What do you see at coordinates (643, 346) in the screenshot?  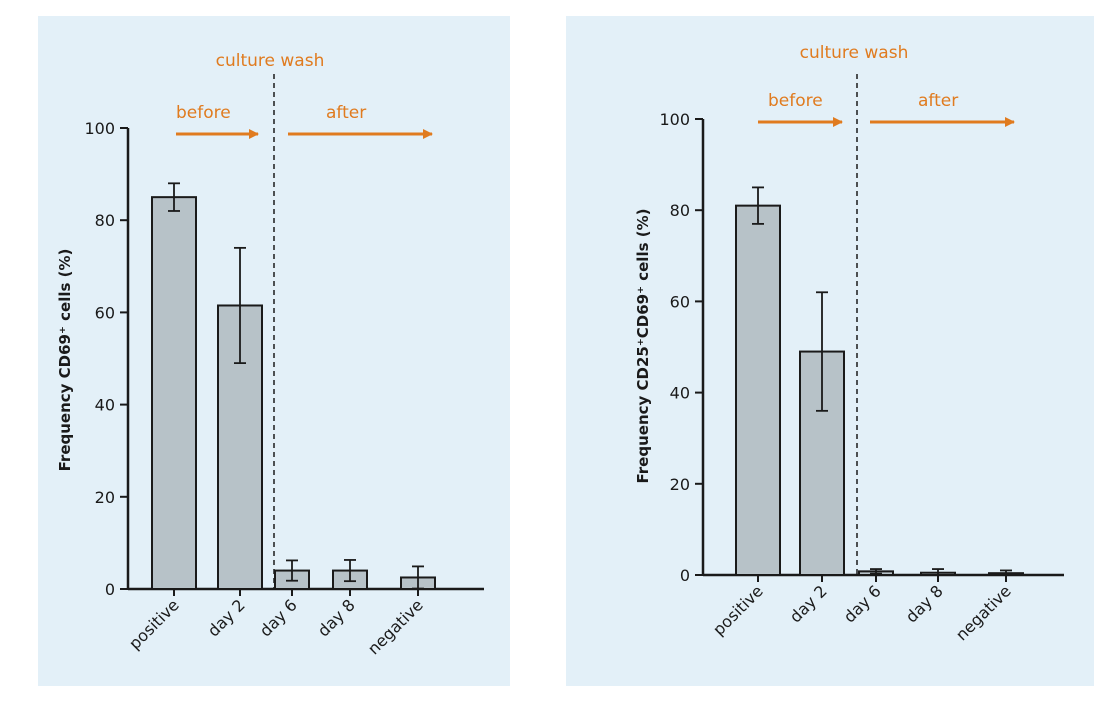 I see `y-axis-label: Frequency CD25⁺CD69⁺ cells (%)` at bounding box center [643, 346].